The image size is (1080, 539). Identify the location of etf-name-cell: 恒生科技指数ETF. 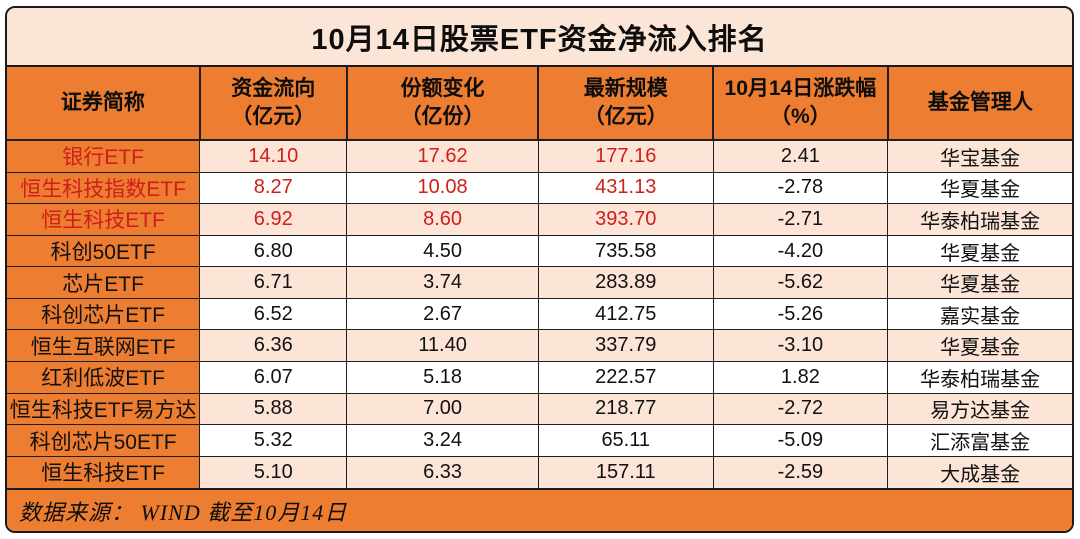
(104, 188).